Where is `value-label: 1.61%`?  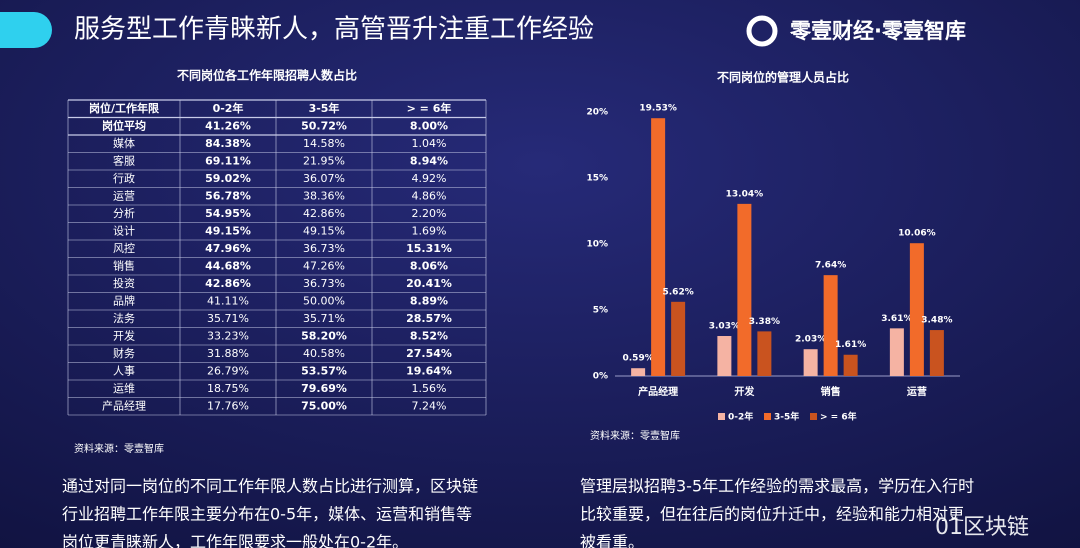 value-label: 1.61% is located at coordinates (850, 345).